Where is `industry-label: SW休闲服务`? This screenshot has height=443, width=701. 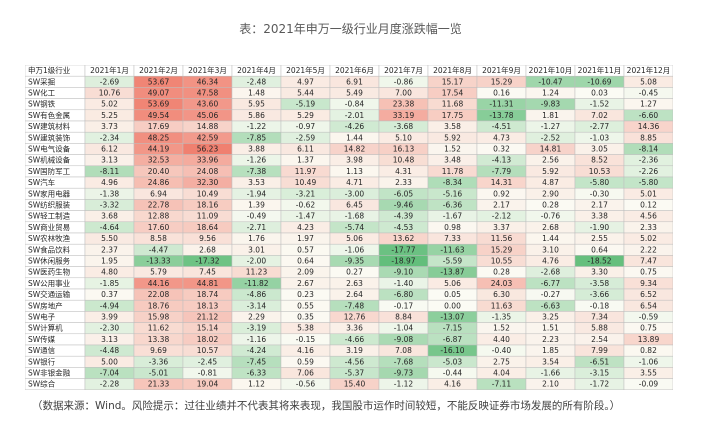
industry-label: SW休闲服务 is located at coordinates (49, 261).